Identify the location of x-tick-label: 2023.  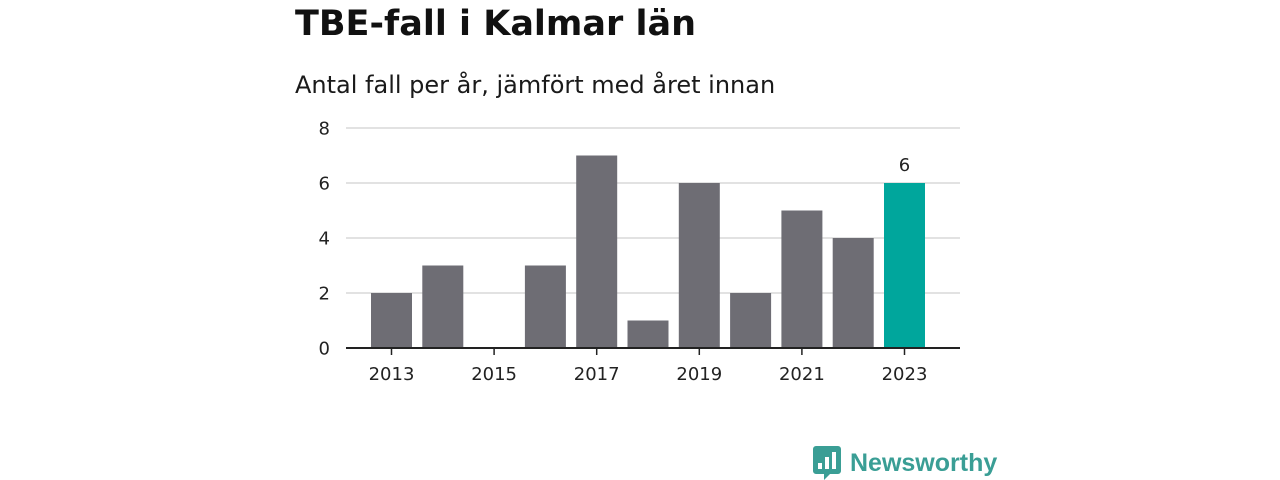
(905, 374).